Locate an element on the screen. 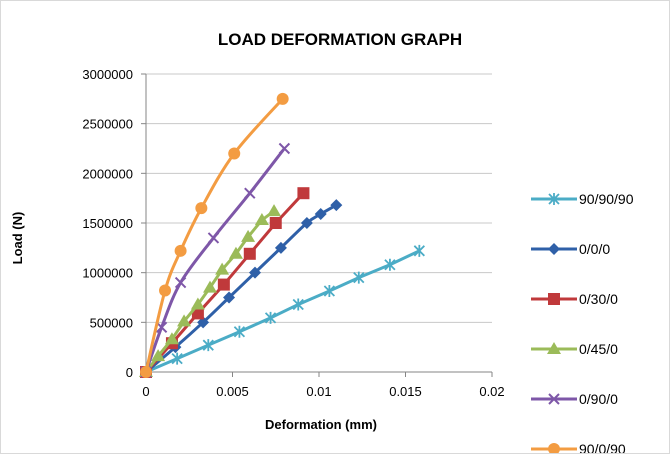 The width and height of the screenshot is (670, 454). legend-label: 0/45/0 is located at coordinates (598, 349).